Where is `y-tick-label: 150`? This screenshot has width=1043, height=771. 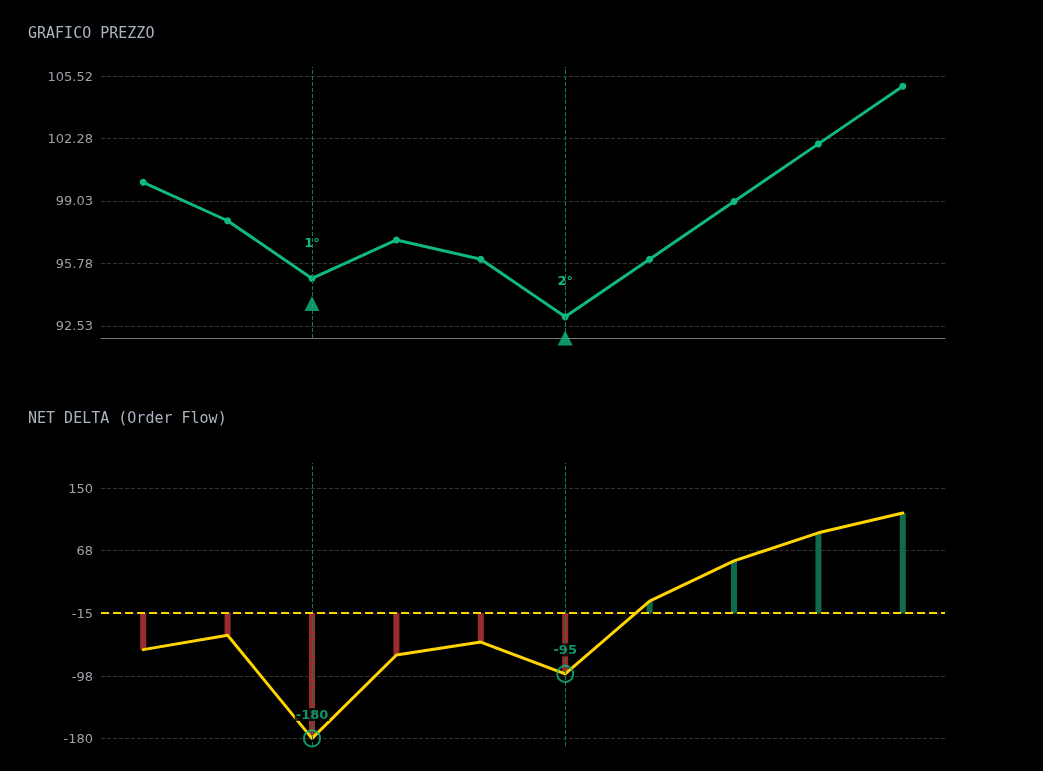 y-tick-label: 150 is located at coordinates (80, 488).